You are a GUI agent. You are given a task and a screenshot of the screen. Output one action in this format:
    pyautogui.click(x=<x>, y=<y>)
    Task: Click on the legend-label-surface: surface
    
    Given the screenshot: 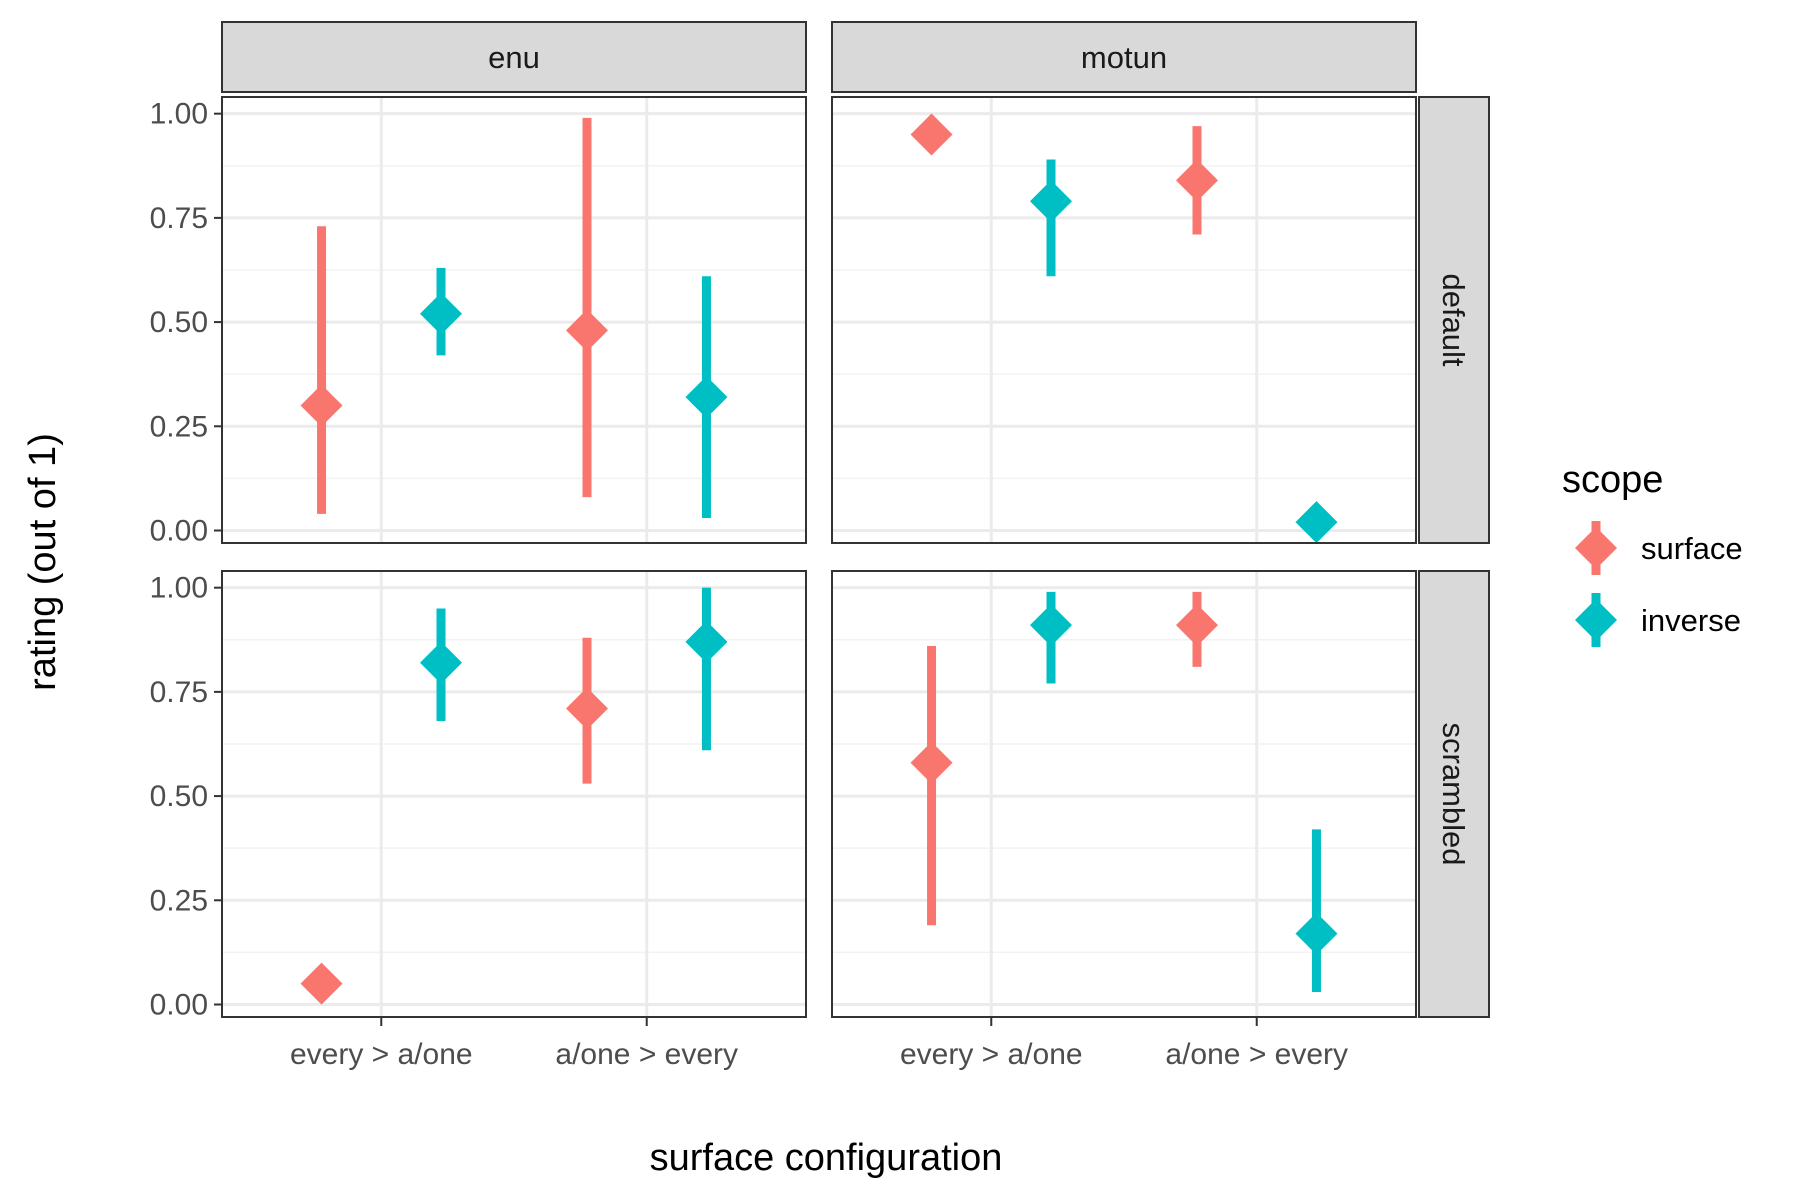 What is the action you would take?
    pyautogui.click(x=1692, y=548)
    